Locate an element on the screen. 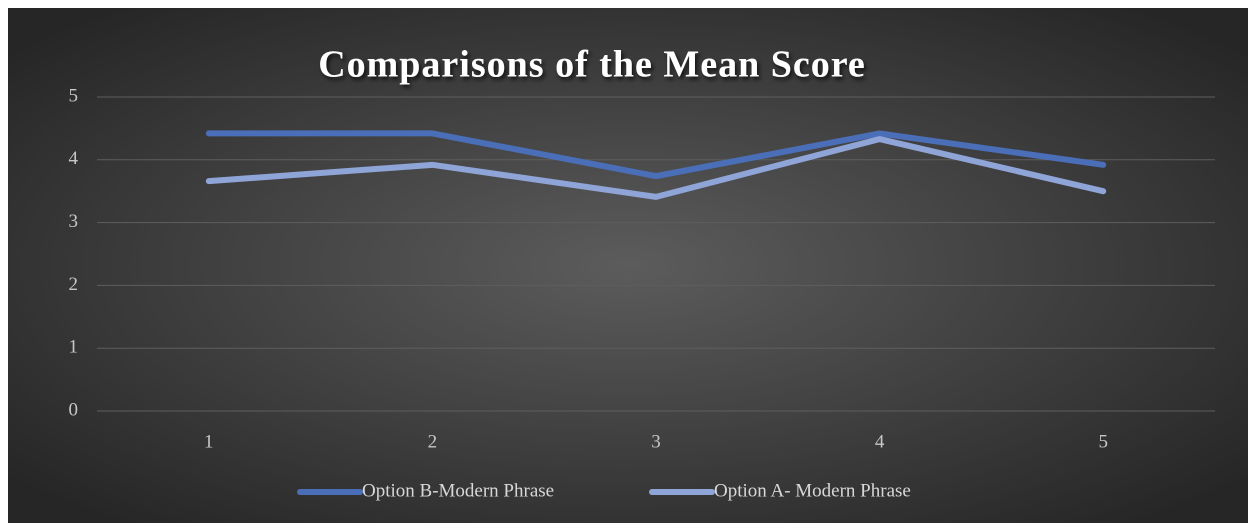 This screenshot has width=1254, height=523. x-tick-label: 4 is located at coordinates (880, 441).